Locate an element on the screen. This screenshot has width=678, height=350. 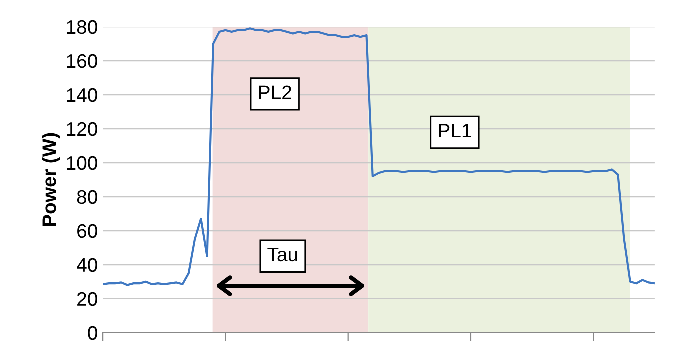
y-tick-label: 20 is located at coordinates (88, 299).